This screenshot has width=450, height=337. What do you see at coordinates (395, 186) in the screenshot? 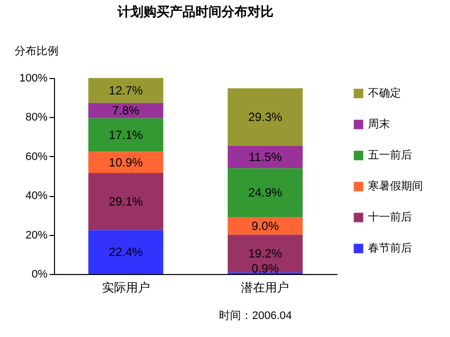
I see `legend-label: 寒暑假期间` at bounding box center [395, 186].